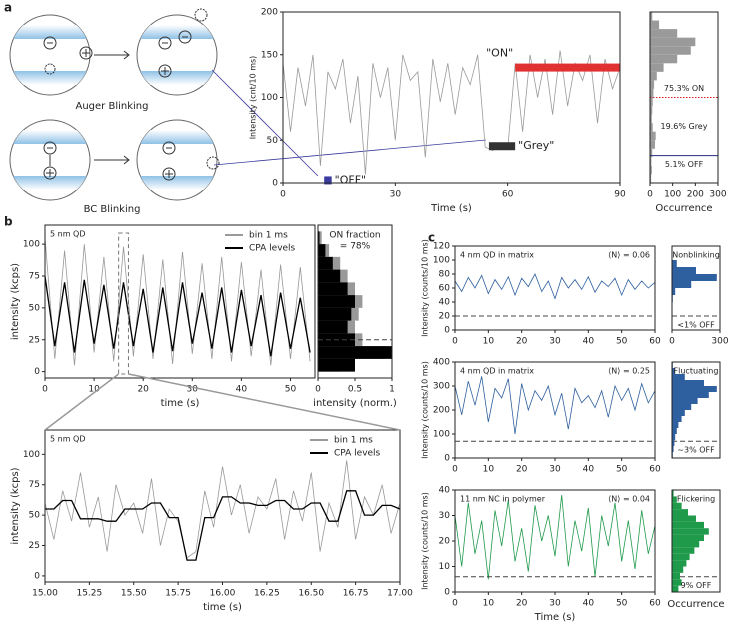 Image resolution: width=740 pixels, height=624 pixels. I want to click on y-tick-label: 120, so click(441, 247).